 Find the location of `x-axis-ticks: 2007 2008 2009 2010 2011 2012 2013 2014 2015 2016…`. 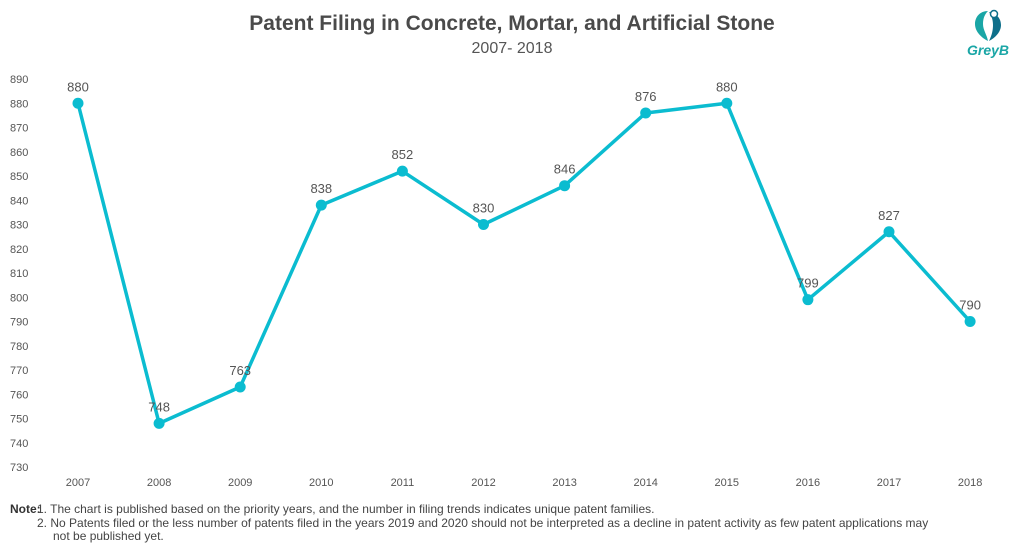

x-axis-ticks: 2007 2008 2009 2010 2011 2012 2013 2014 2015 2016… is located at coordinates (524, 483).